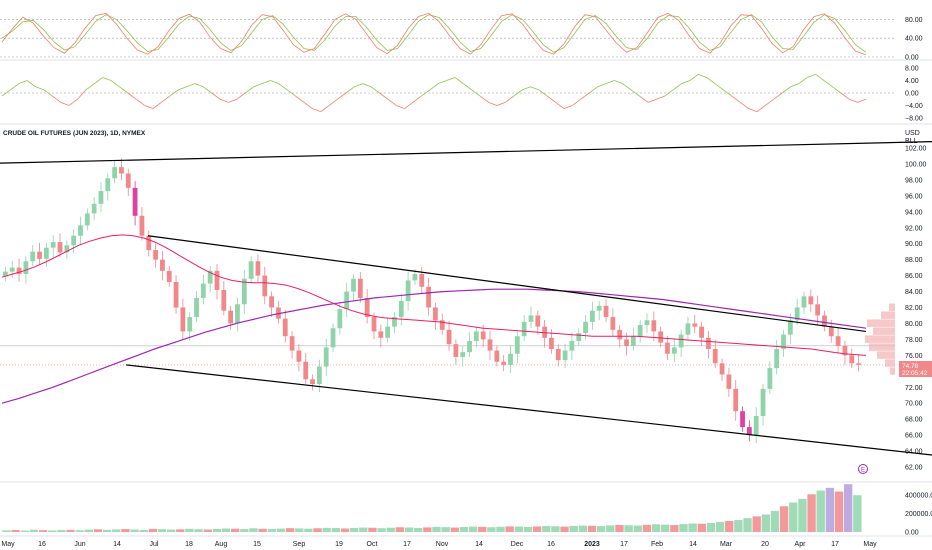  I want to click on volume-profile-bar, so click(890, 363).